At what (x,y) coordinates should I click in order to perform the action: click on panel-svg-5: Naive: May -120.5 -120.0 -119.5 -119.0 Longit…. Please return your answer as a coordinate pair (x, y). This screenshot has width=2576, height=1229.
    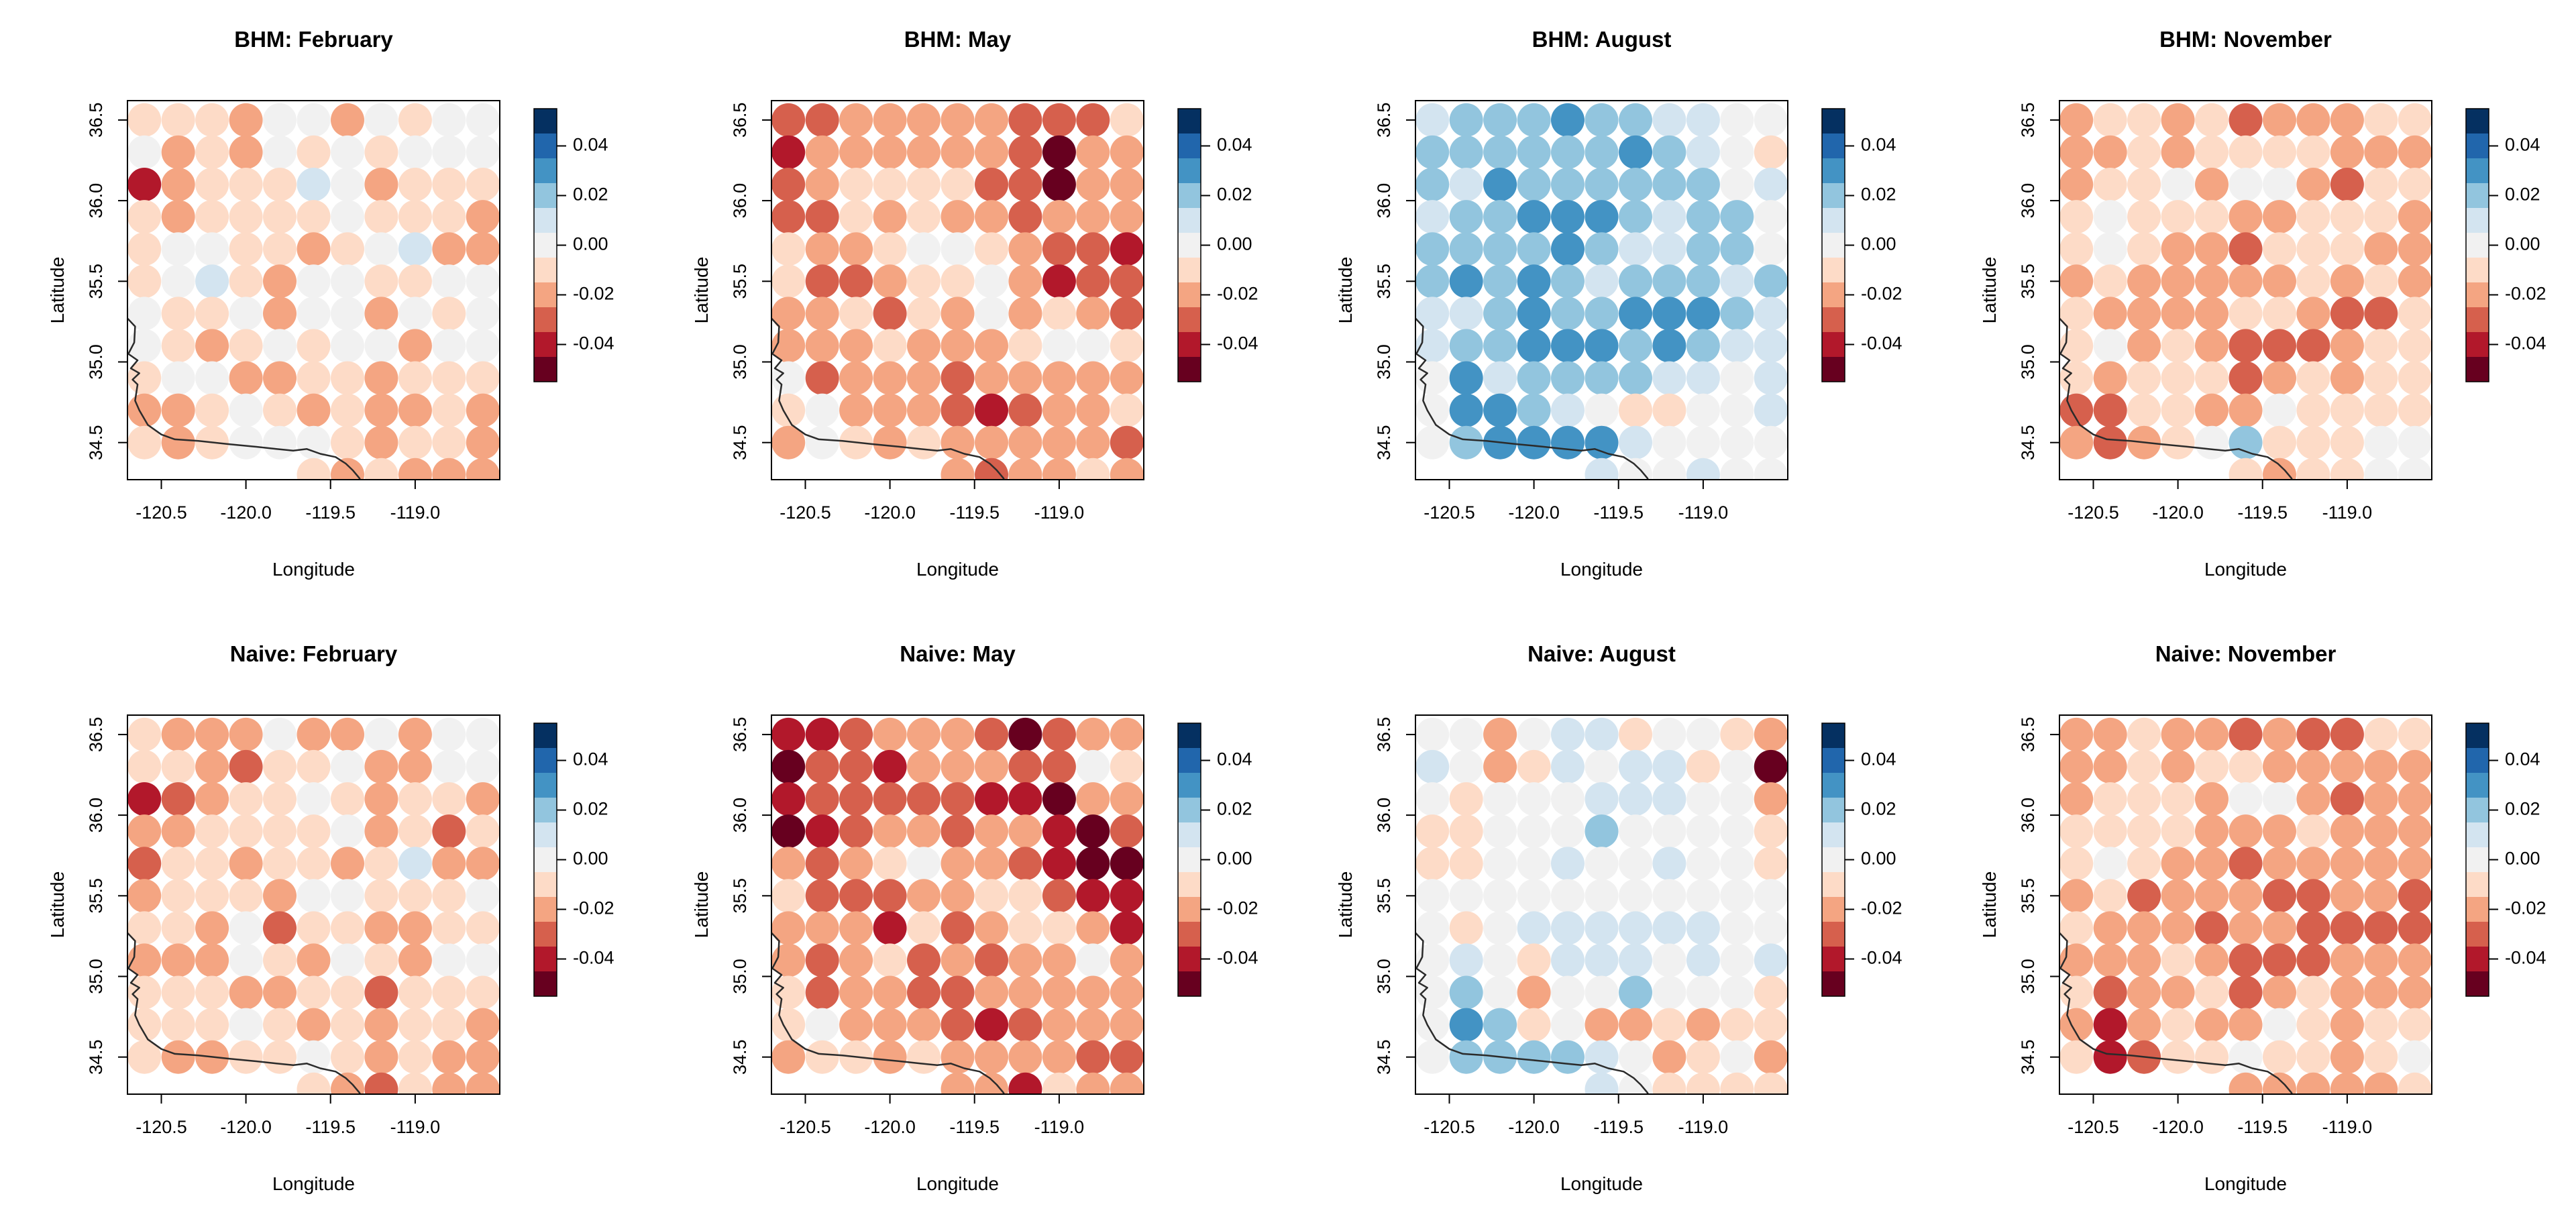
    Looking at the image, I should click on (974, 918).